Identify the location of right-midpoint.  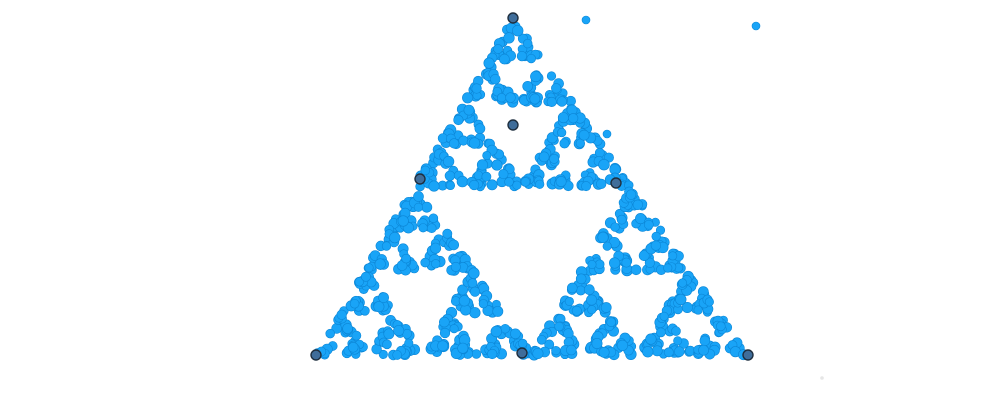
(616, 183).